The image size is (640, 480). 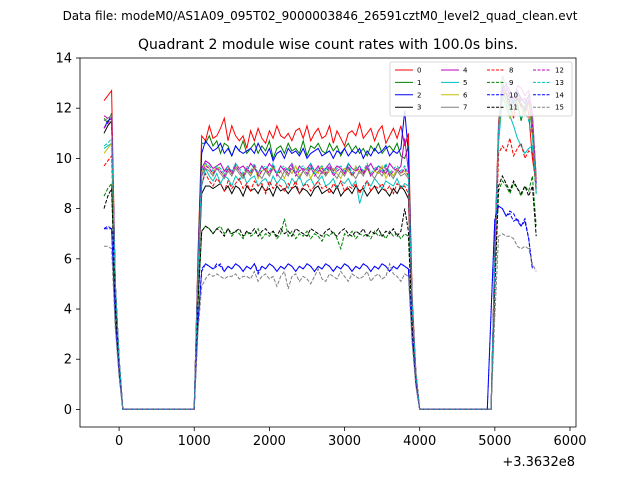 What do you see at coordinates (63, 109) in the screenshot?
I see `y-tick-label: 12` at bounding box center [63, 109].